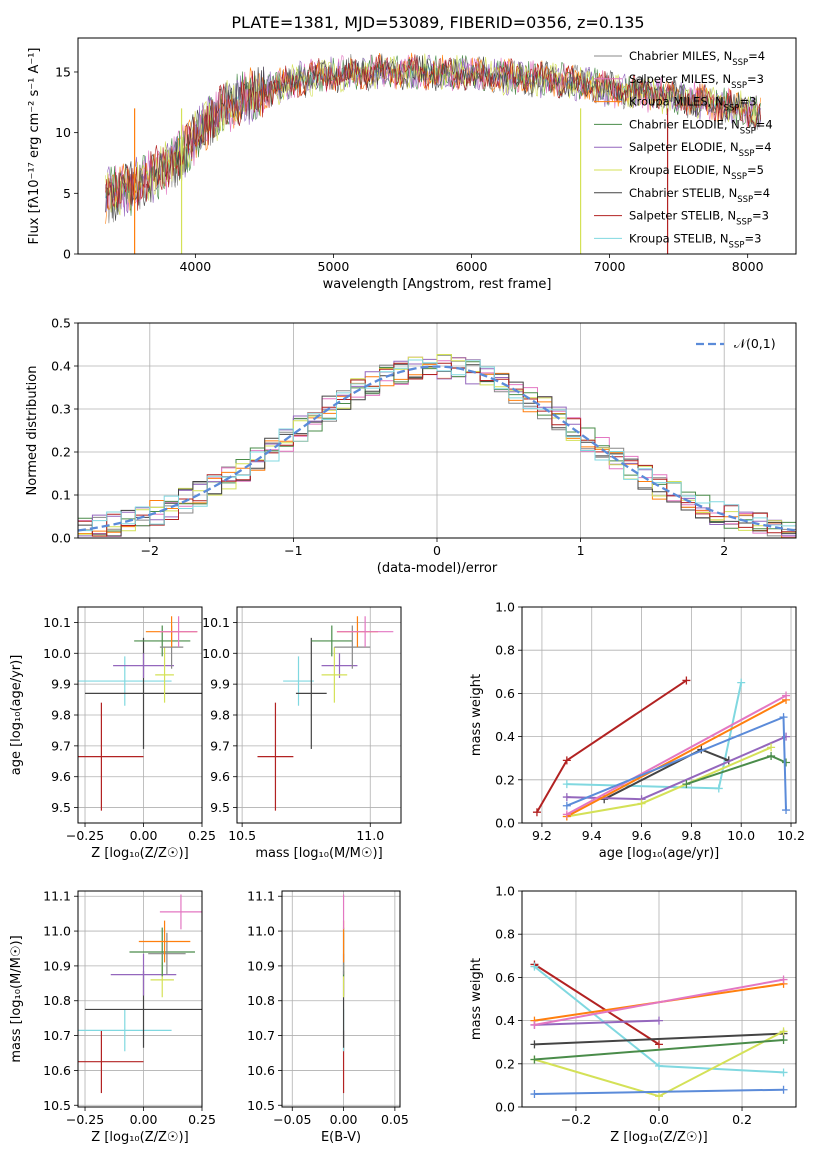 This screenshot has width=819, height=1170. What do you see at coordinates (724, 550) in the screenshot?
I see `x-tick-label: 2` at bounding box center [724, 550].